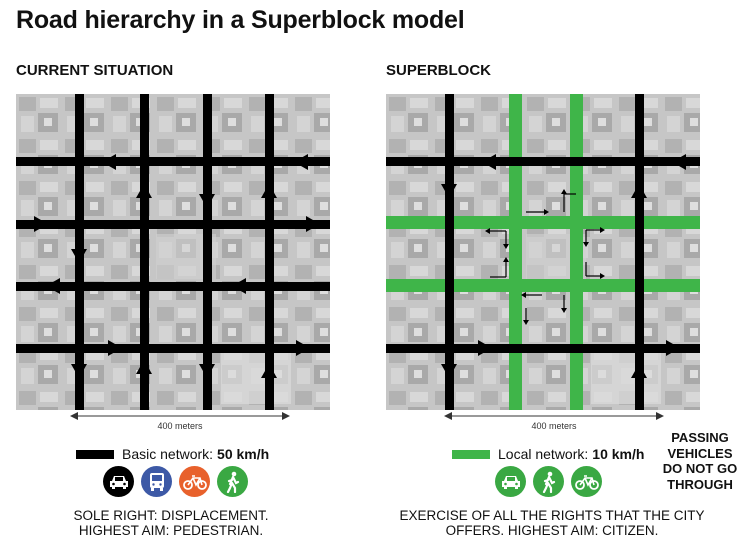  I want to click on current-caption-line-2: HIGHEST AIM: PEDESTRIAN., so click(171, 530).